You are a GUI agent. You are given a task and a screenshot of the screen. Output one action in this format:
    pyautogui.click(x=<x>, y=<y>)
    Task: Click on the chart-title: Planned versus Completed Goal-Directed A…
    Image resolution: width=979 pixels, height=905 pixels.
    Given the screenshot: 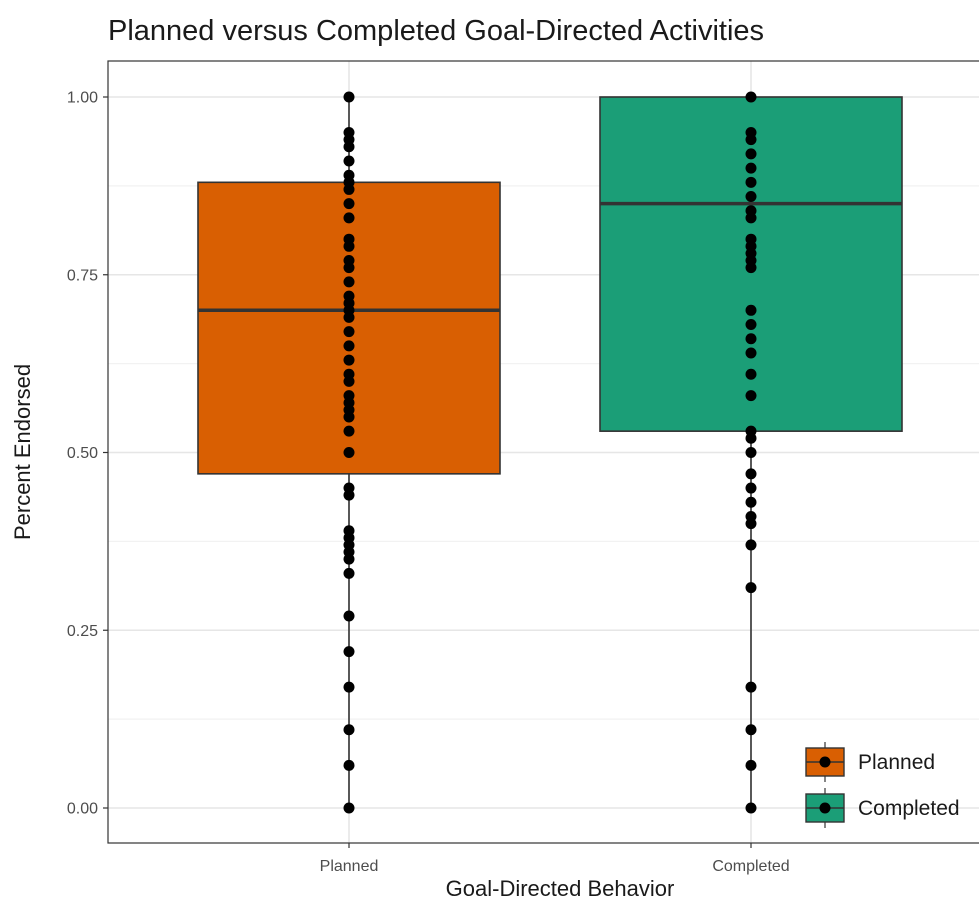 What is the action you would take?
    pyautogui.click(x=436, y=31)
    